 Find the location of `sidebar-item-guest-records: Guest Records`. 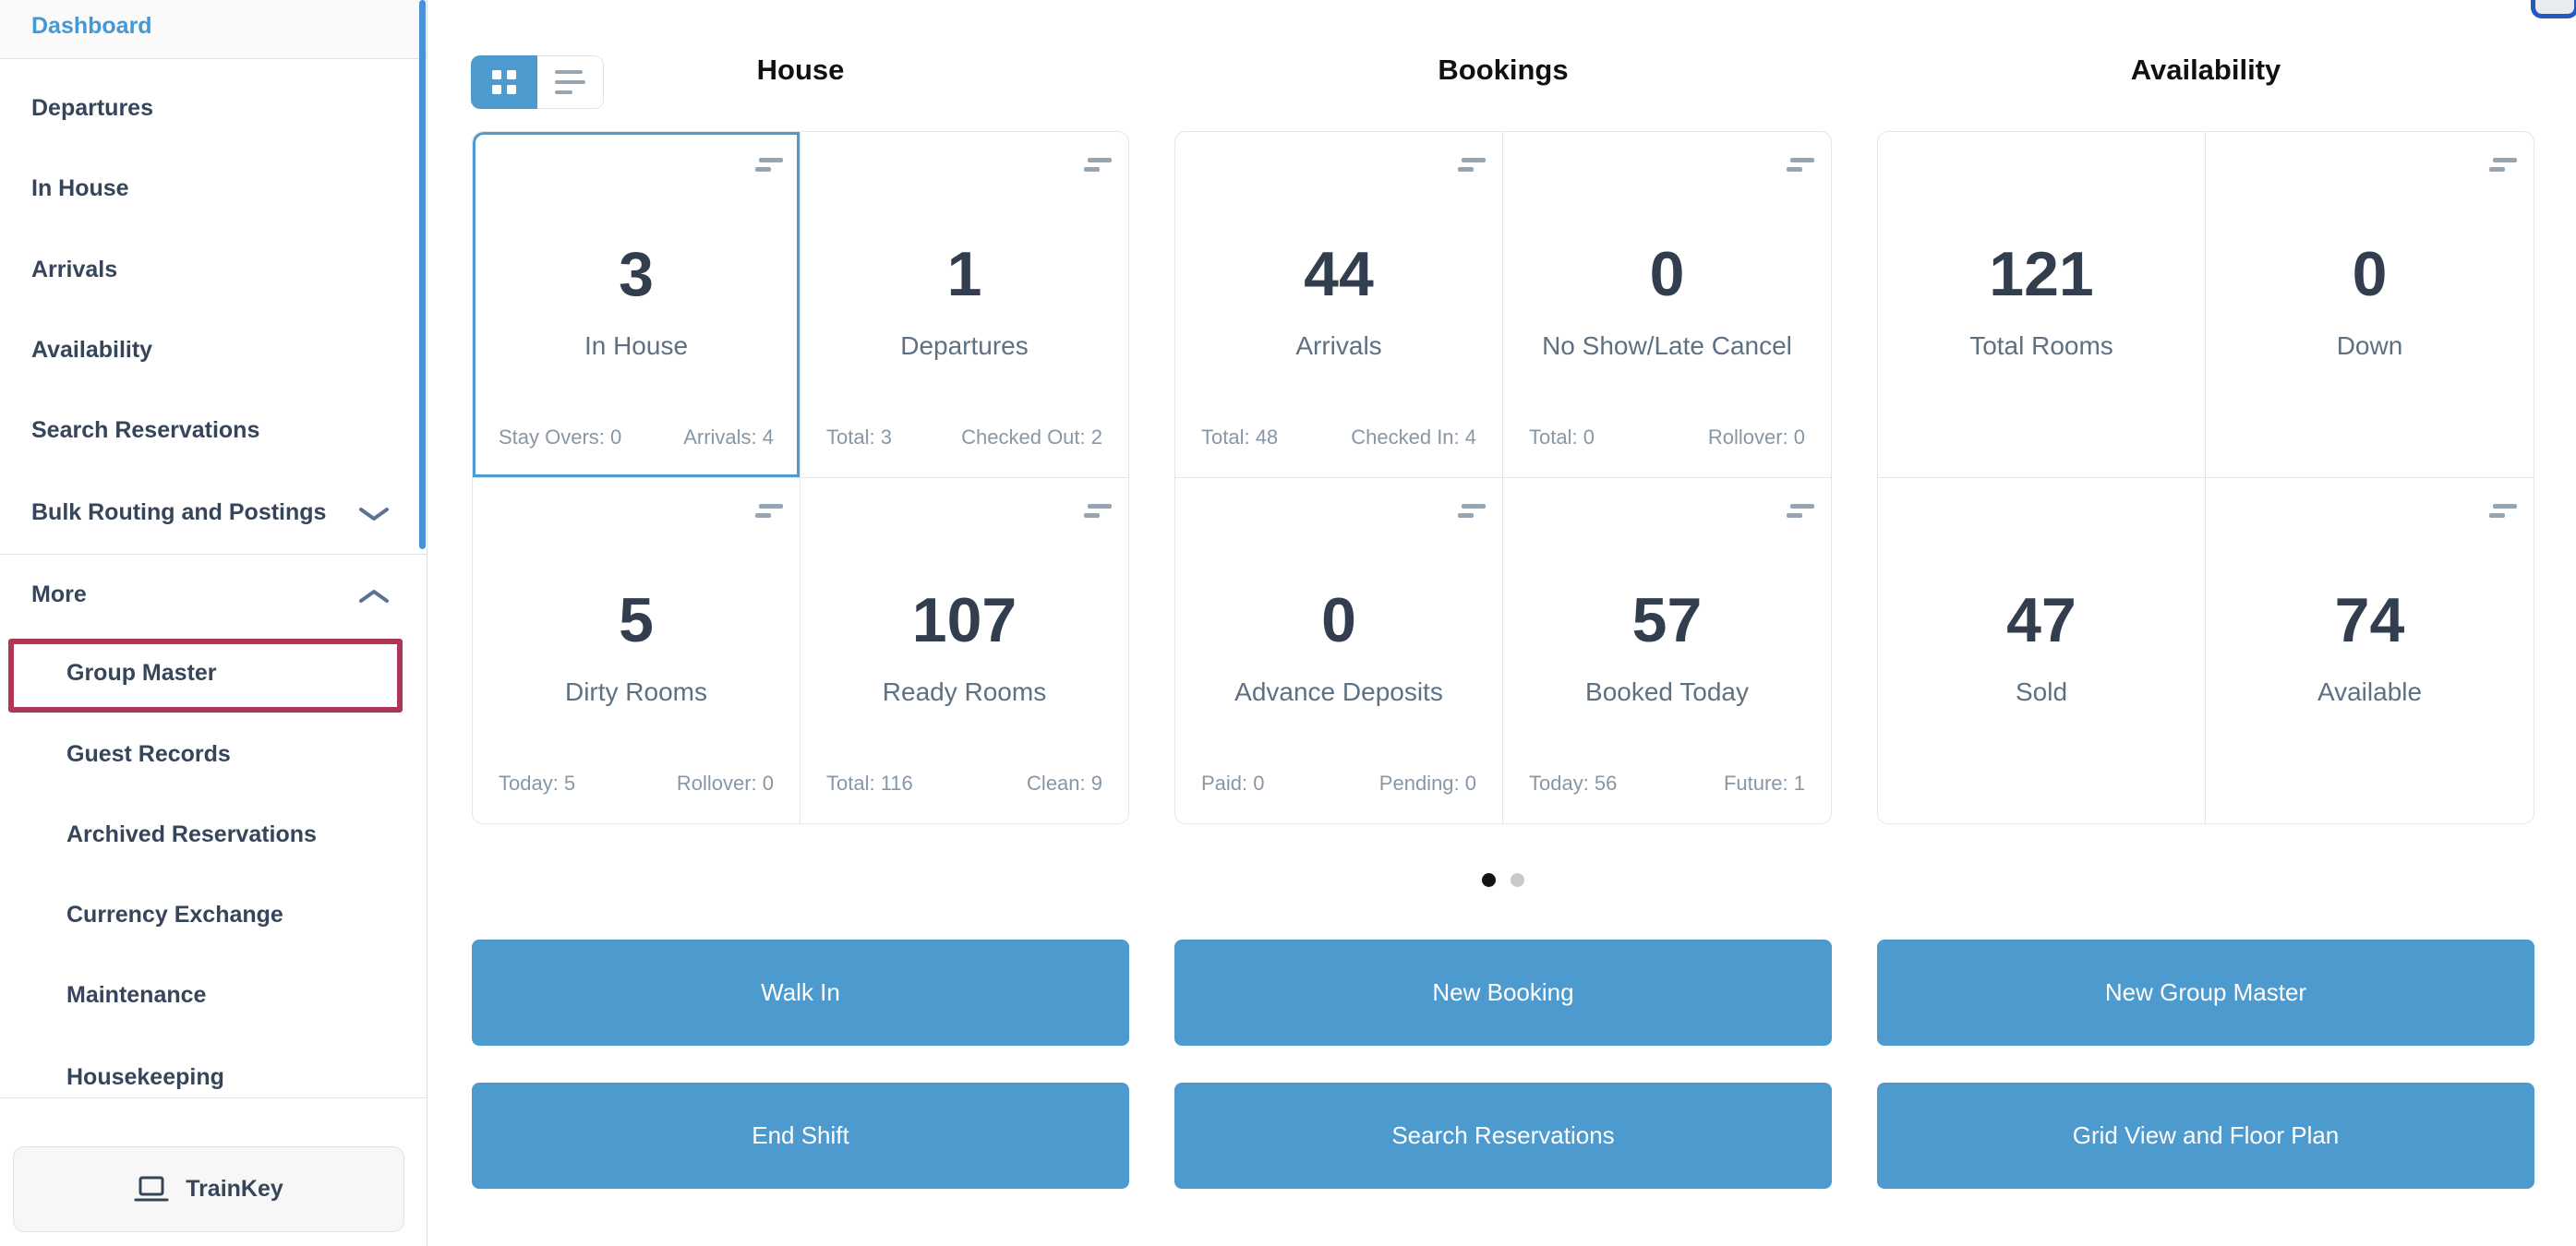

sidebar-item-guest-records: Guest Records is located at coordinates (148, 754).